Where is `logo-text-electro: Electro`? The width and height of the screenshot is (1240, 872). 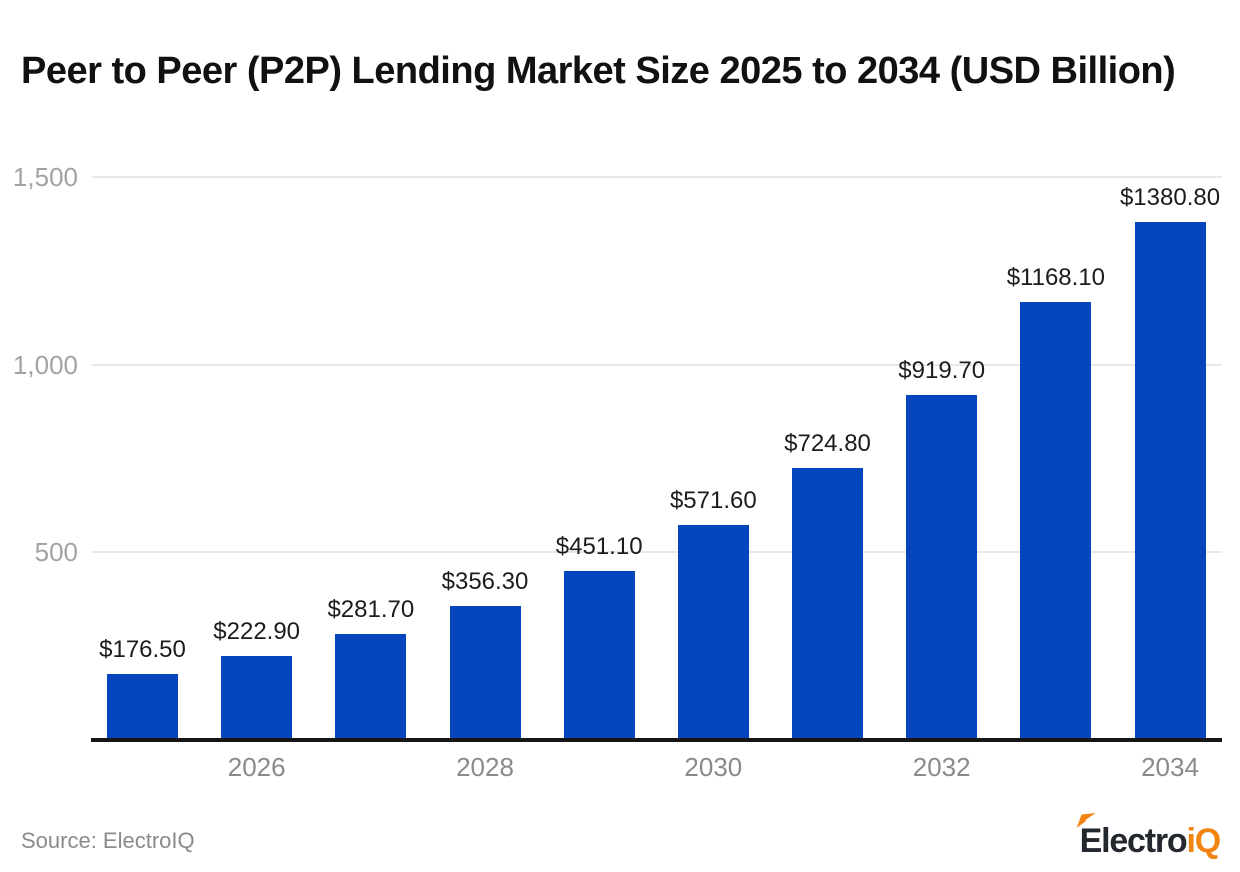
logo-text-electro: Electro is located at coordinates (1133, 841).